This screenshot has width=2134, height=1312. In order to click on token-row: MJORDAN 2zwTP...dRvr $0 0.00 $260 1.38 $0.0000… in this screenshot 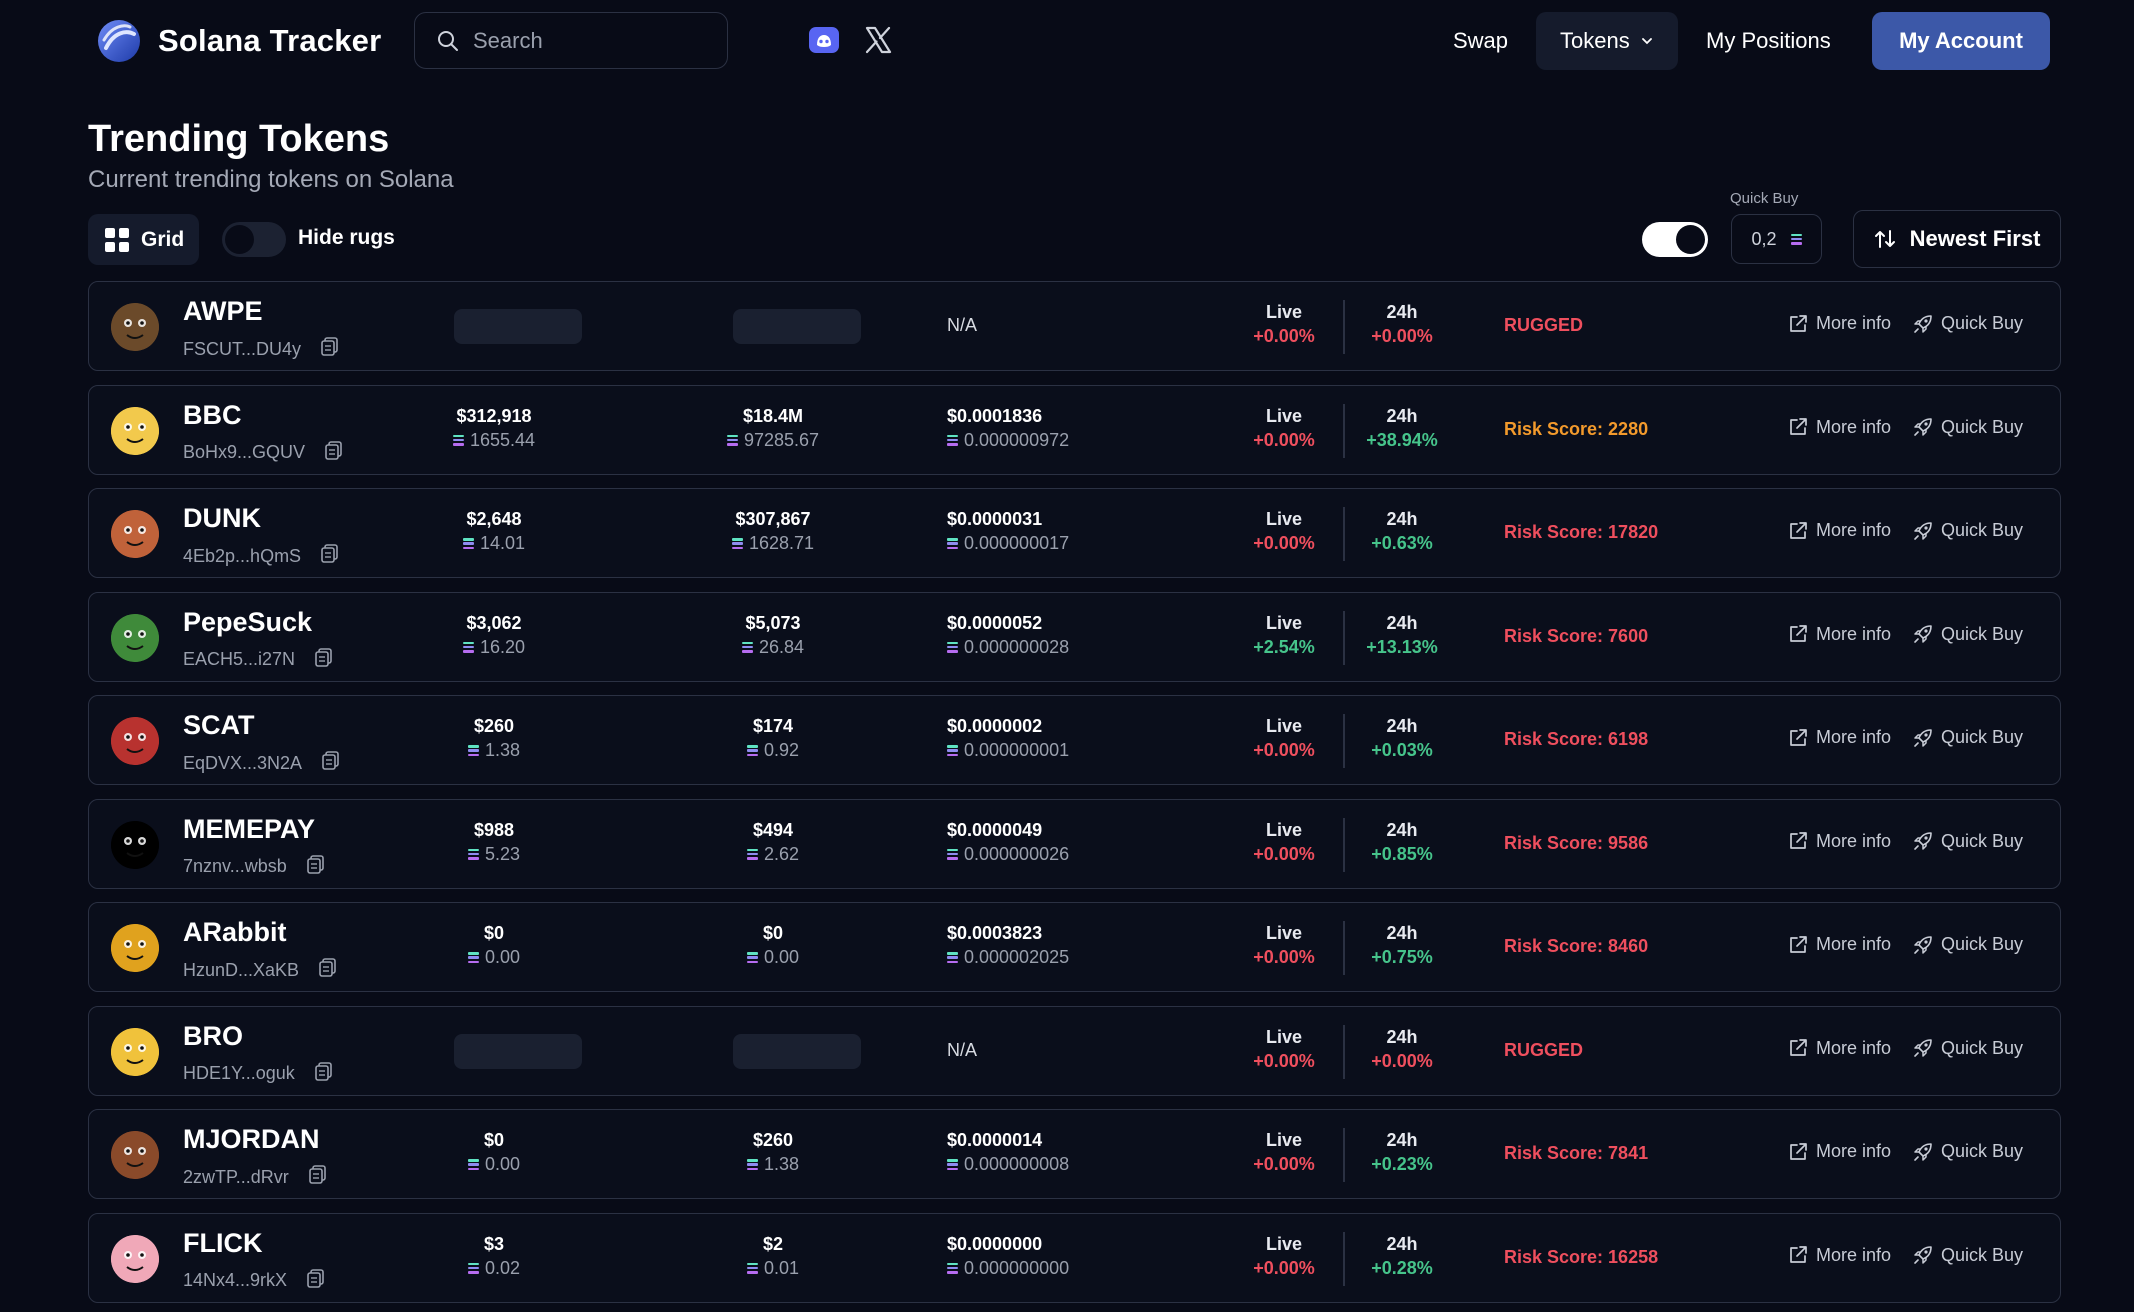, I will do `click(1074, 1154)`.